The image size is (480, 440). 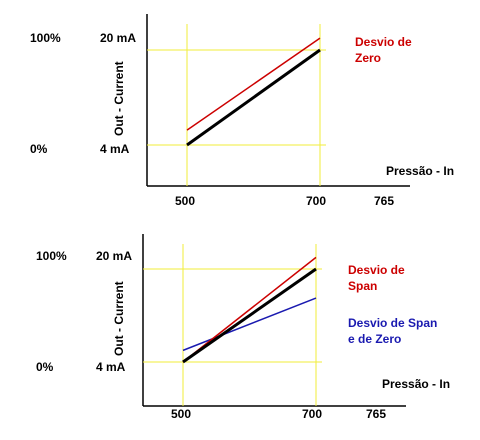 What do you see at coordinates (249, 324) in the screenshot?
I see `series-line-desvio-de-span-e-de-zero` at bounding box center [249, 324].